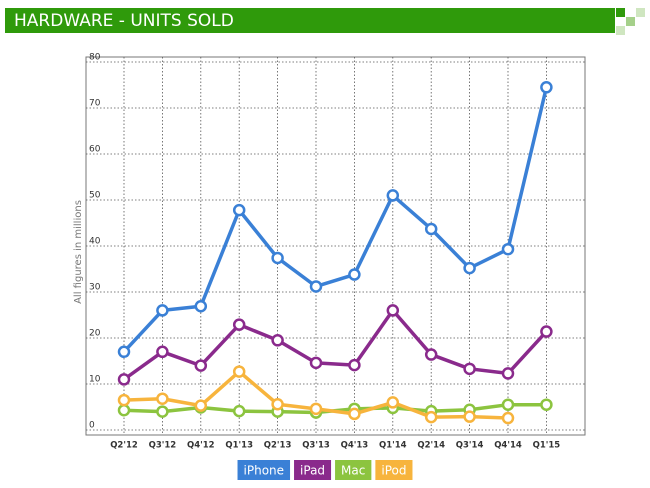  What do you see at coordinates (310, 20) in the screenshot?
I see `header-bar` at bounding box center [310, 20].